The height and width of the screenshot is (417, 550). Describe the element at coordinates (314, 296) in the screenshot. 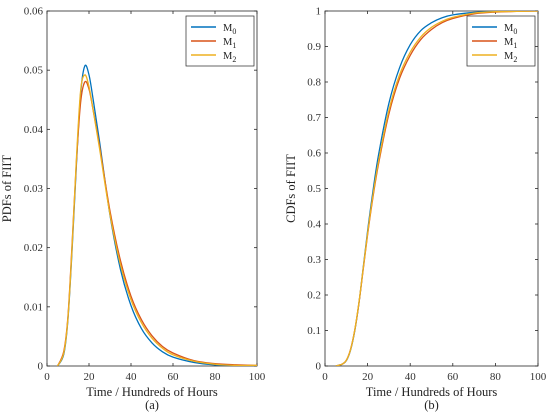

I see `y-tick-label: 0.2` at that location.